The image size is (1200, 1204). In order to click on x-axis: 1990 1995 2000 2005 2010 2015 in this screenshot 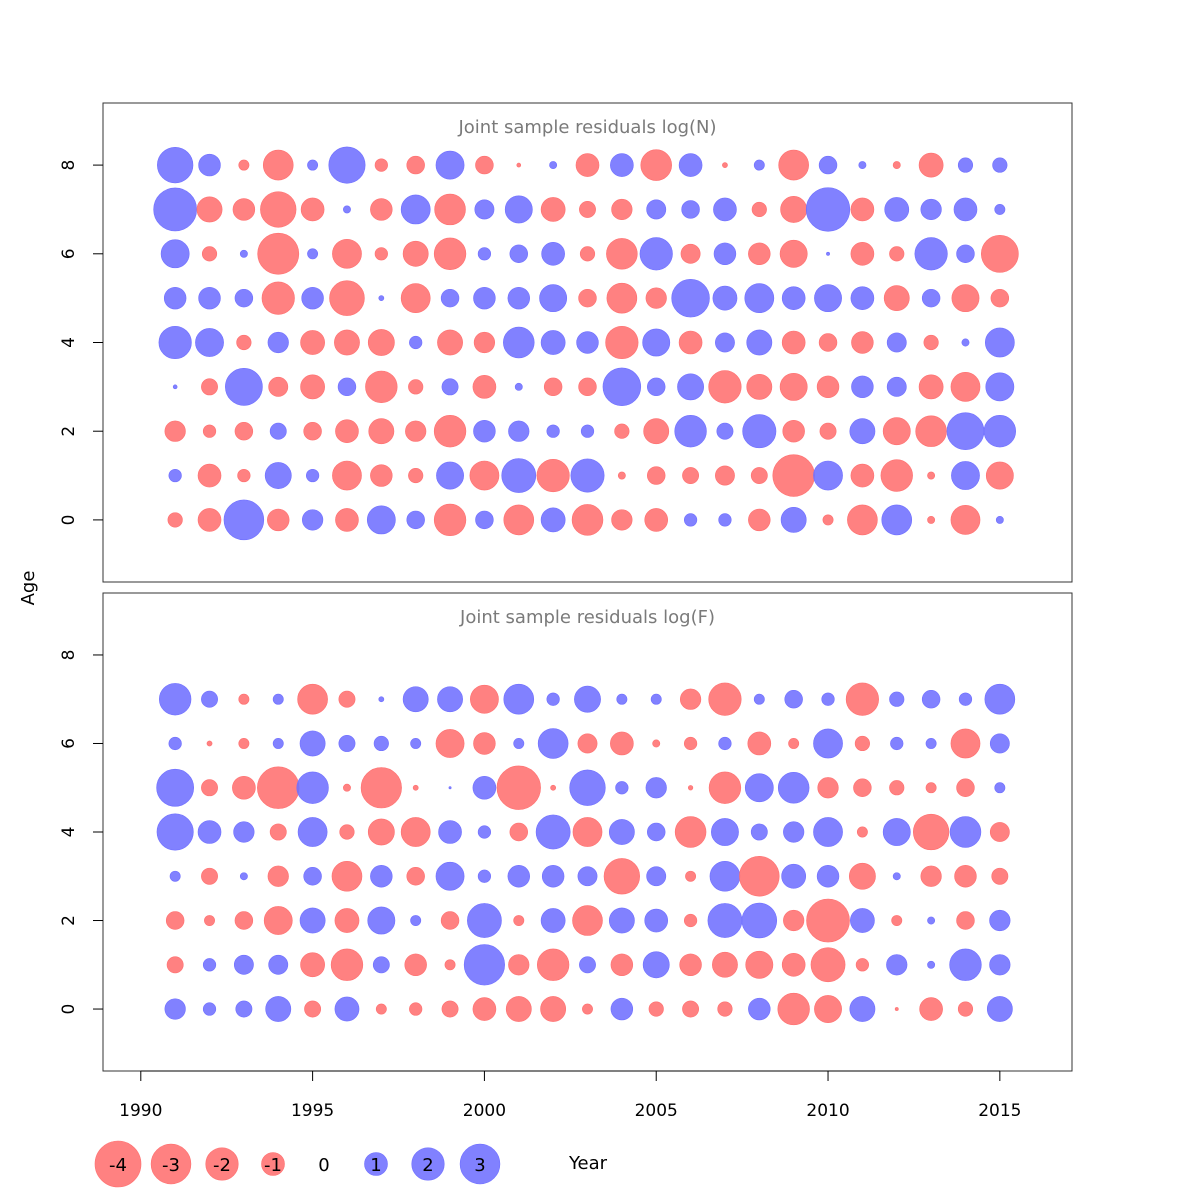, I will do `click(570, 1095)`.